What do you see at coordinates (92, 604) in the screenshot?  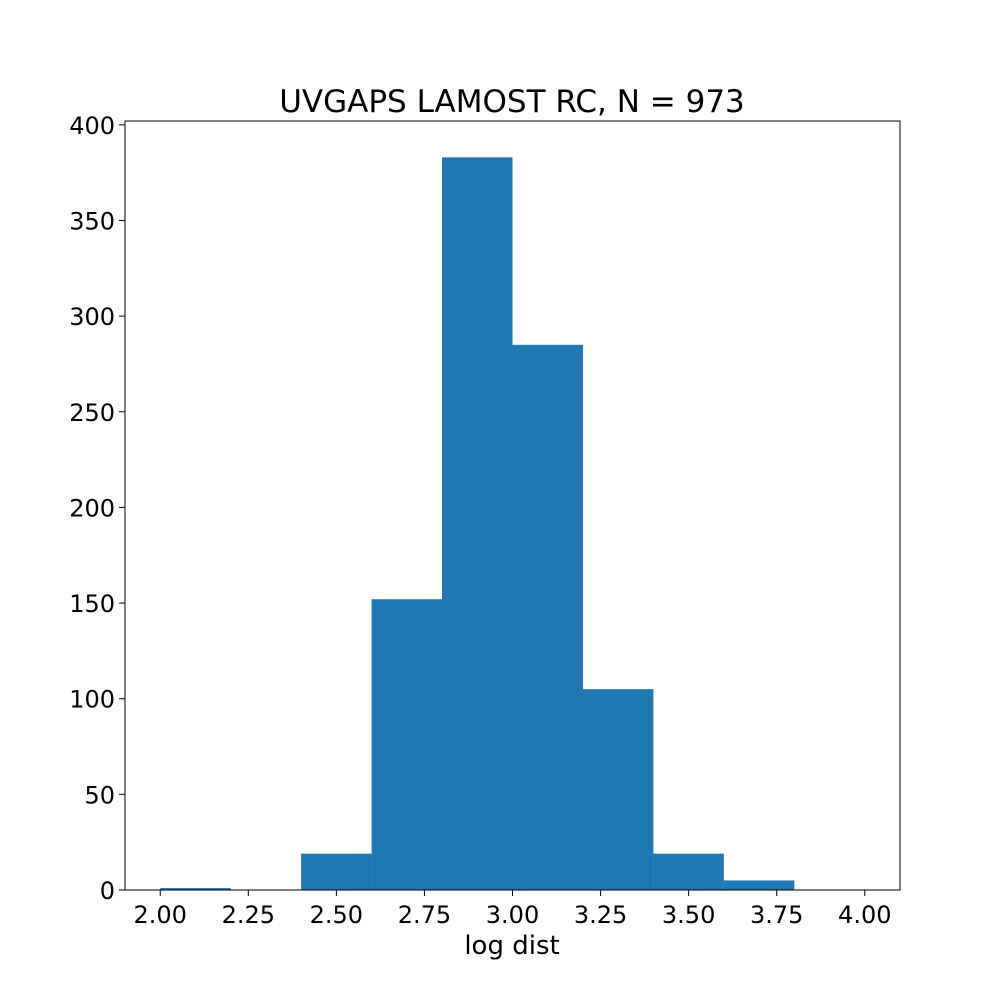 I see `y-tick-label: 150` at bounding box center [92, 604].